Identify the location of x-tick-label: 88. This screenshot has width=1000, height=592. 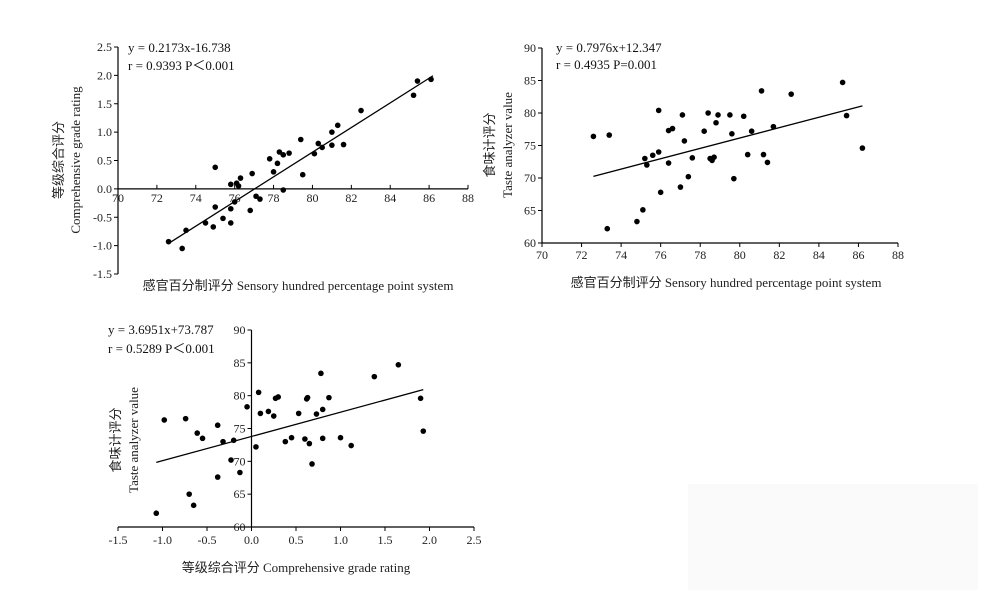
(898, 255).